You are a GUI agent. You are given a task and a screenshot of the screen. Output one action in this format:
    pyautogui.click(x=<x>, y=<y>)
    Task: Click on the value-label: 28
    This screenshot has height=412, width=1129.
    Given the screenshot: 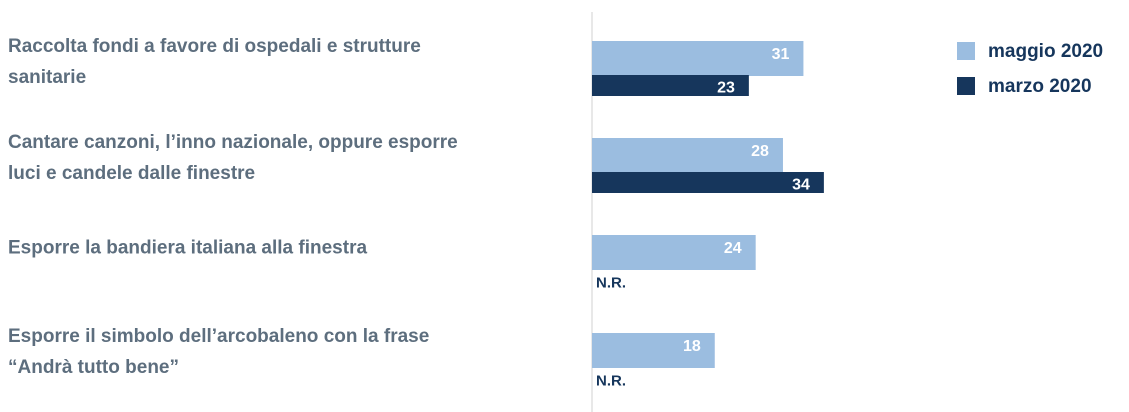 What is the action you would take?
    pyautogui.click(x=760, y=151)
    